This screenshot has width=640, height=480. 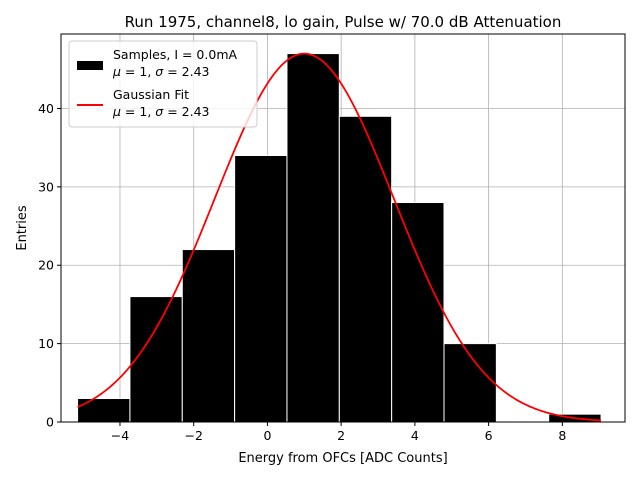 I want to click on legend-bar-label: Samples, I = 0.0mA, so click(x=175, y=54).